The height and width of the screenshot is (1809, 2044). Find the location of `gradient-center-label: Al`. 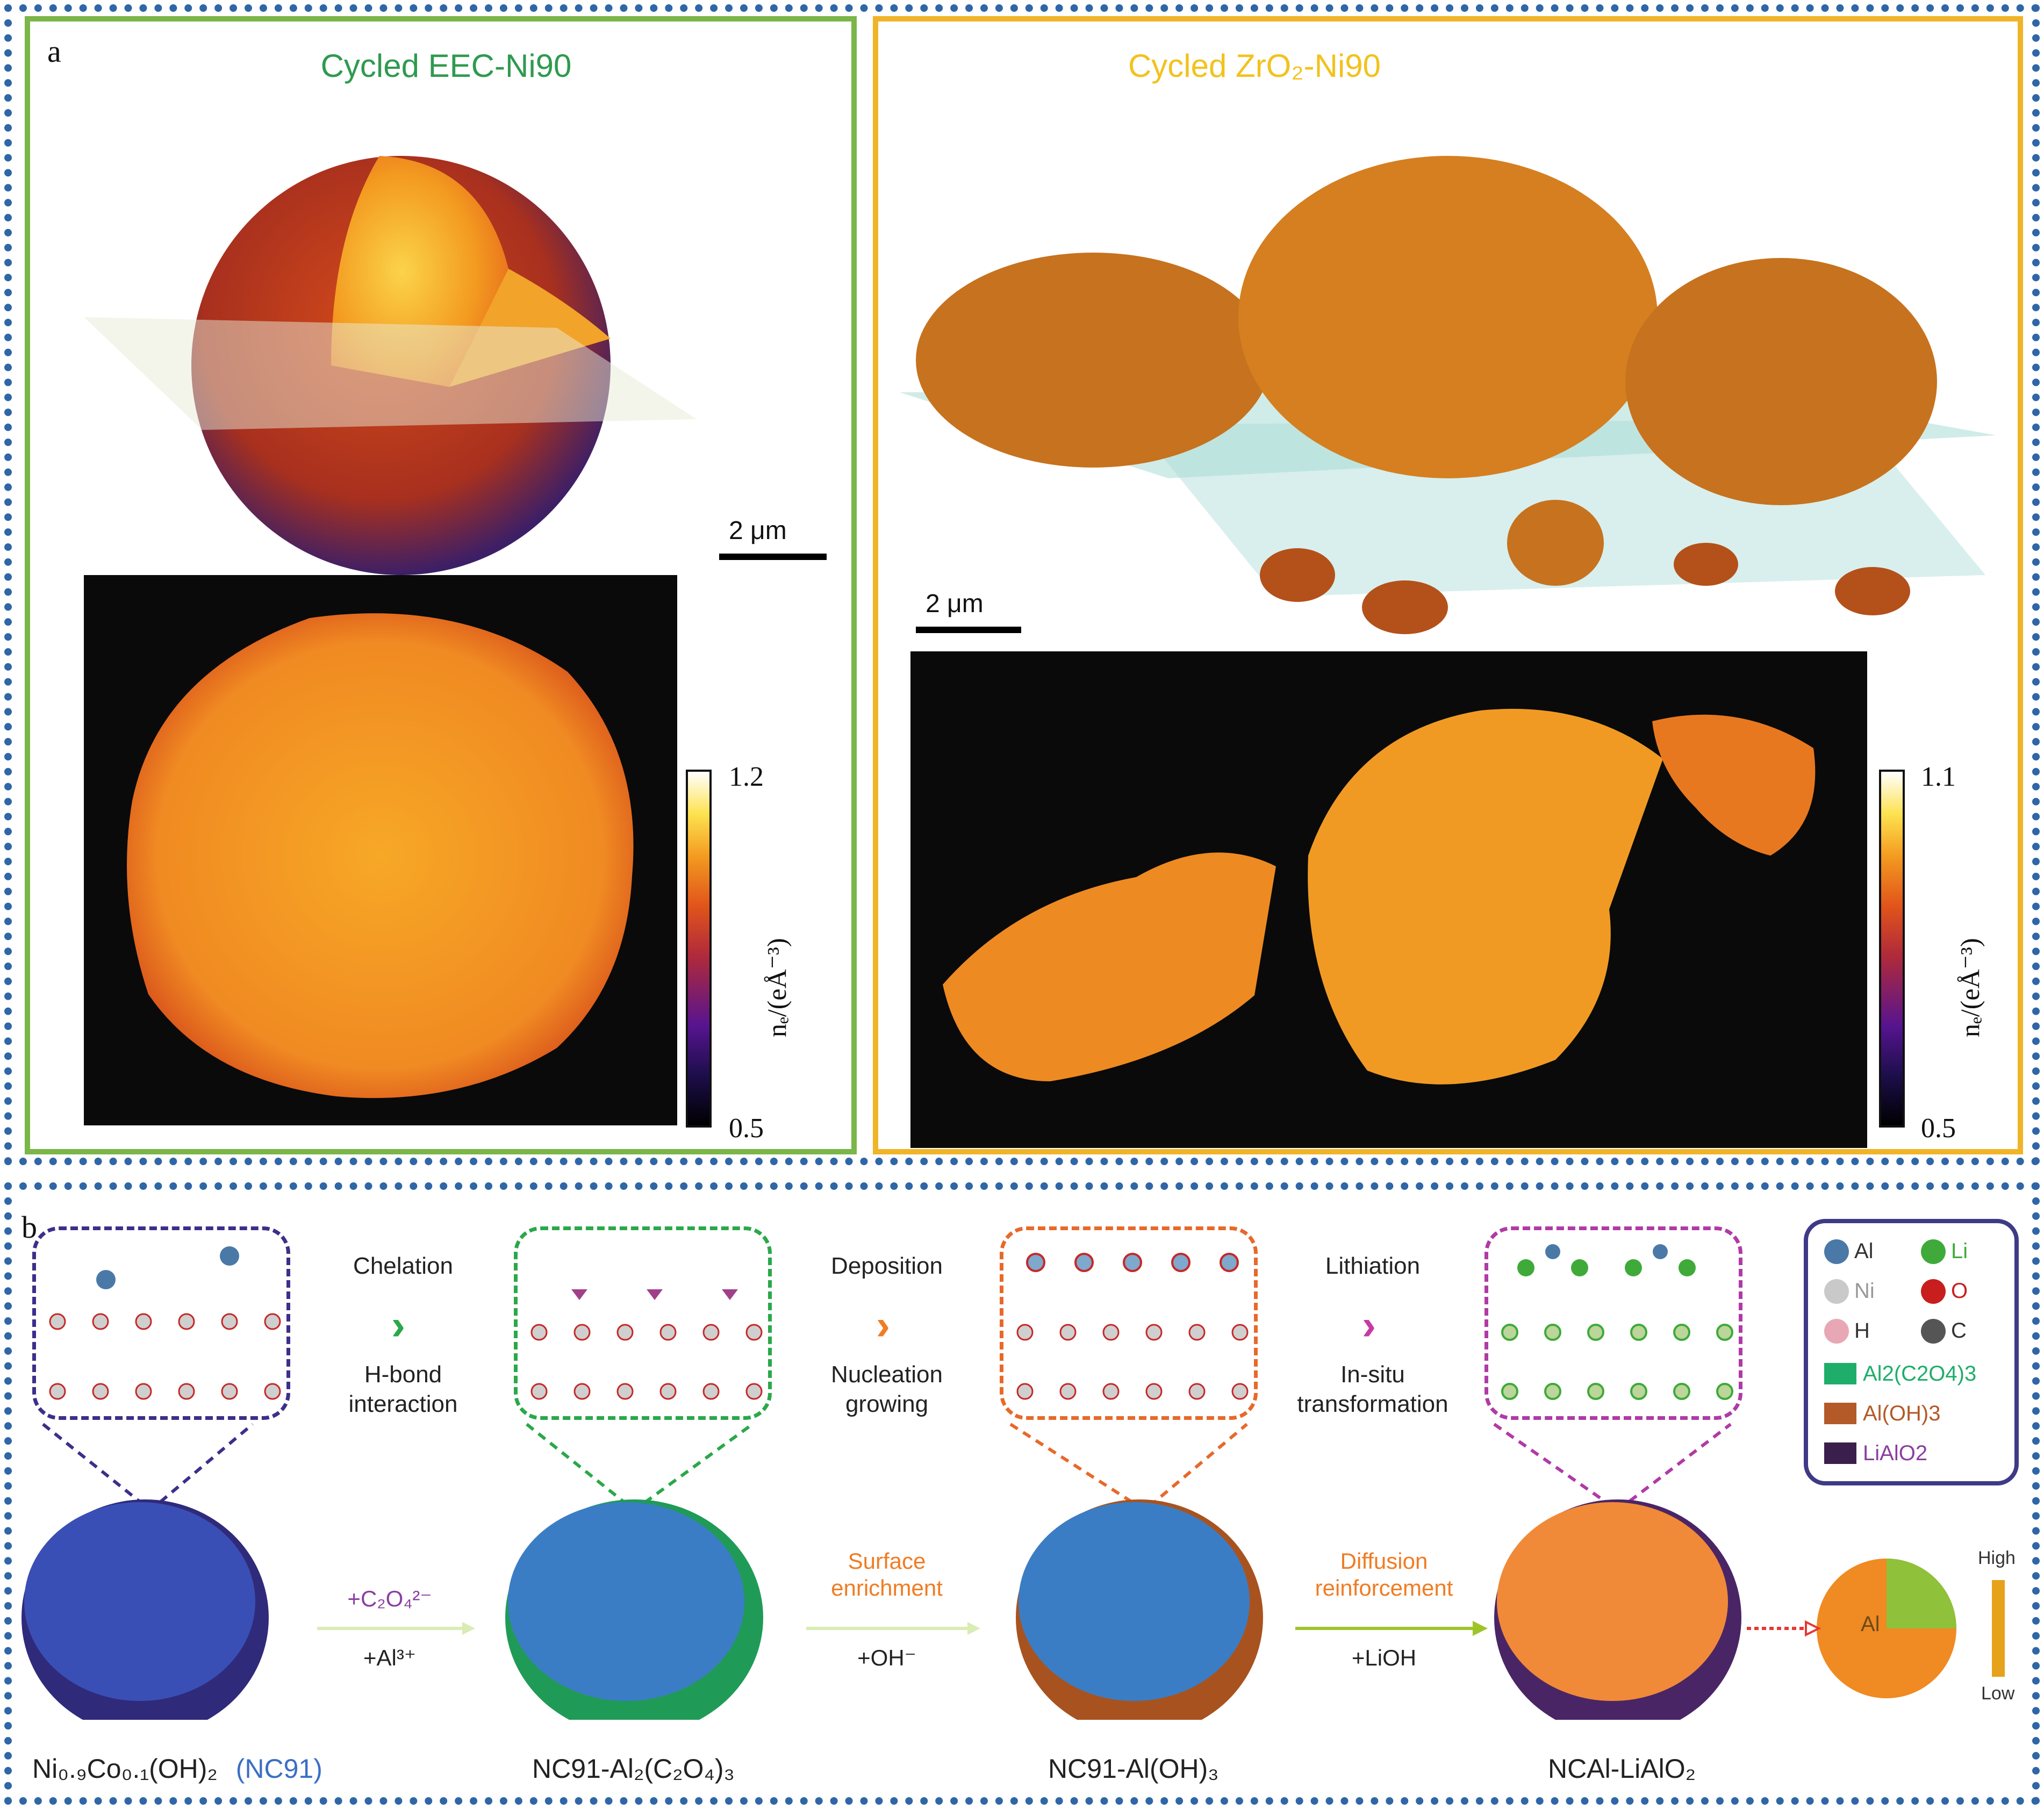

gradient-center-label: Al is located at coordinates (1870, 1624).